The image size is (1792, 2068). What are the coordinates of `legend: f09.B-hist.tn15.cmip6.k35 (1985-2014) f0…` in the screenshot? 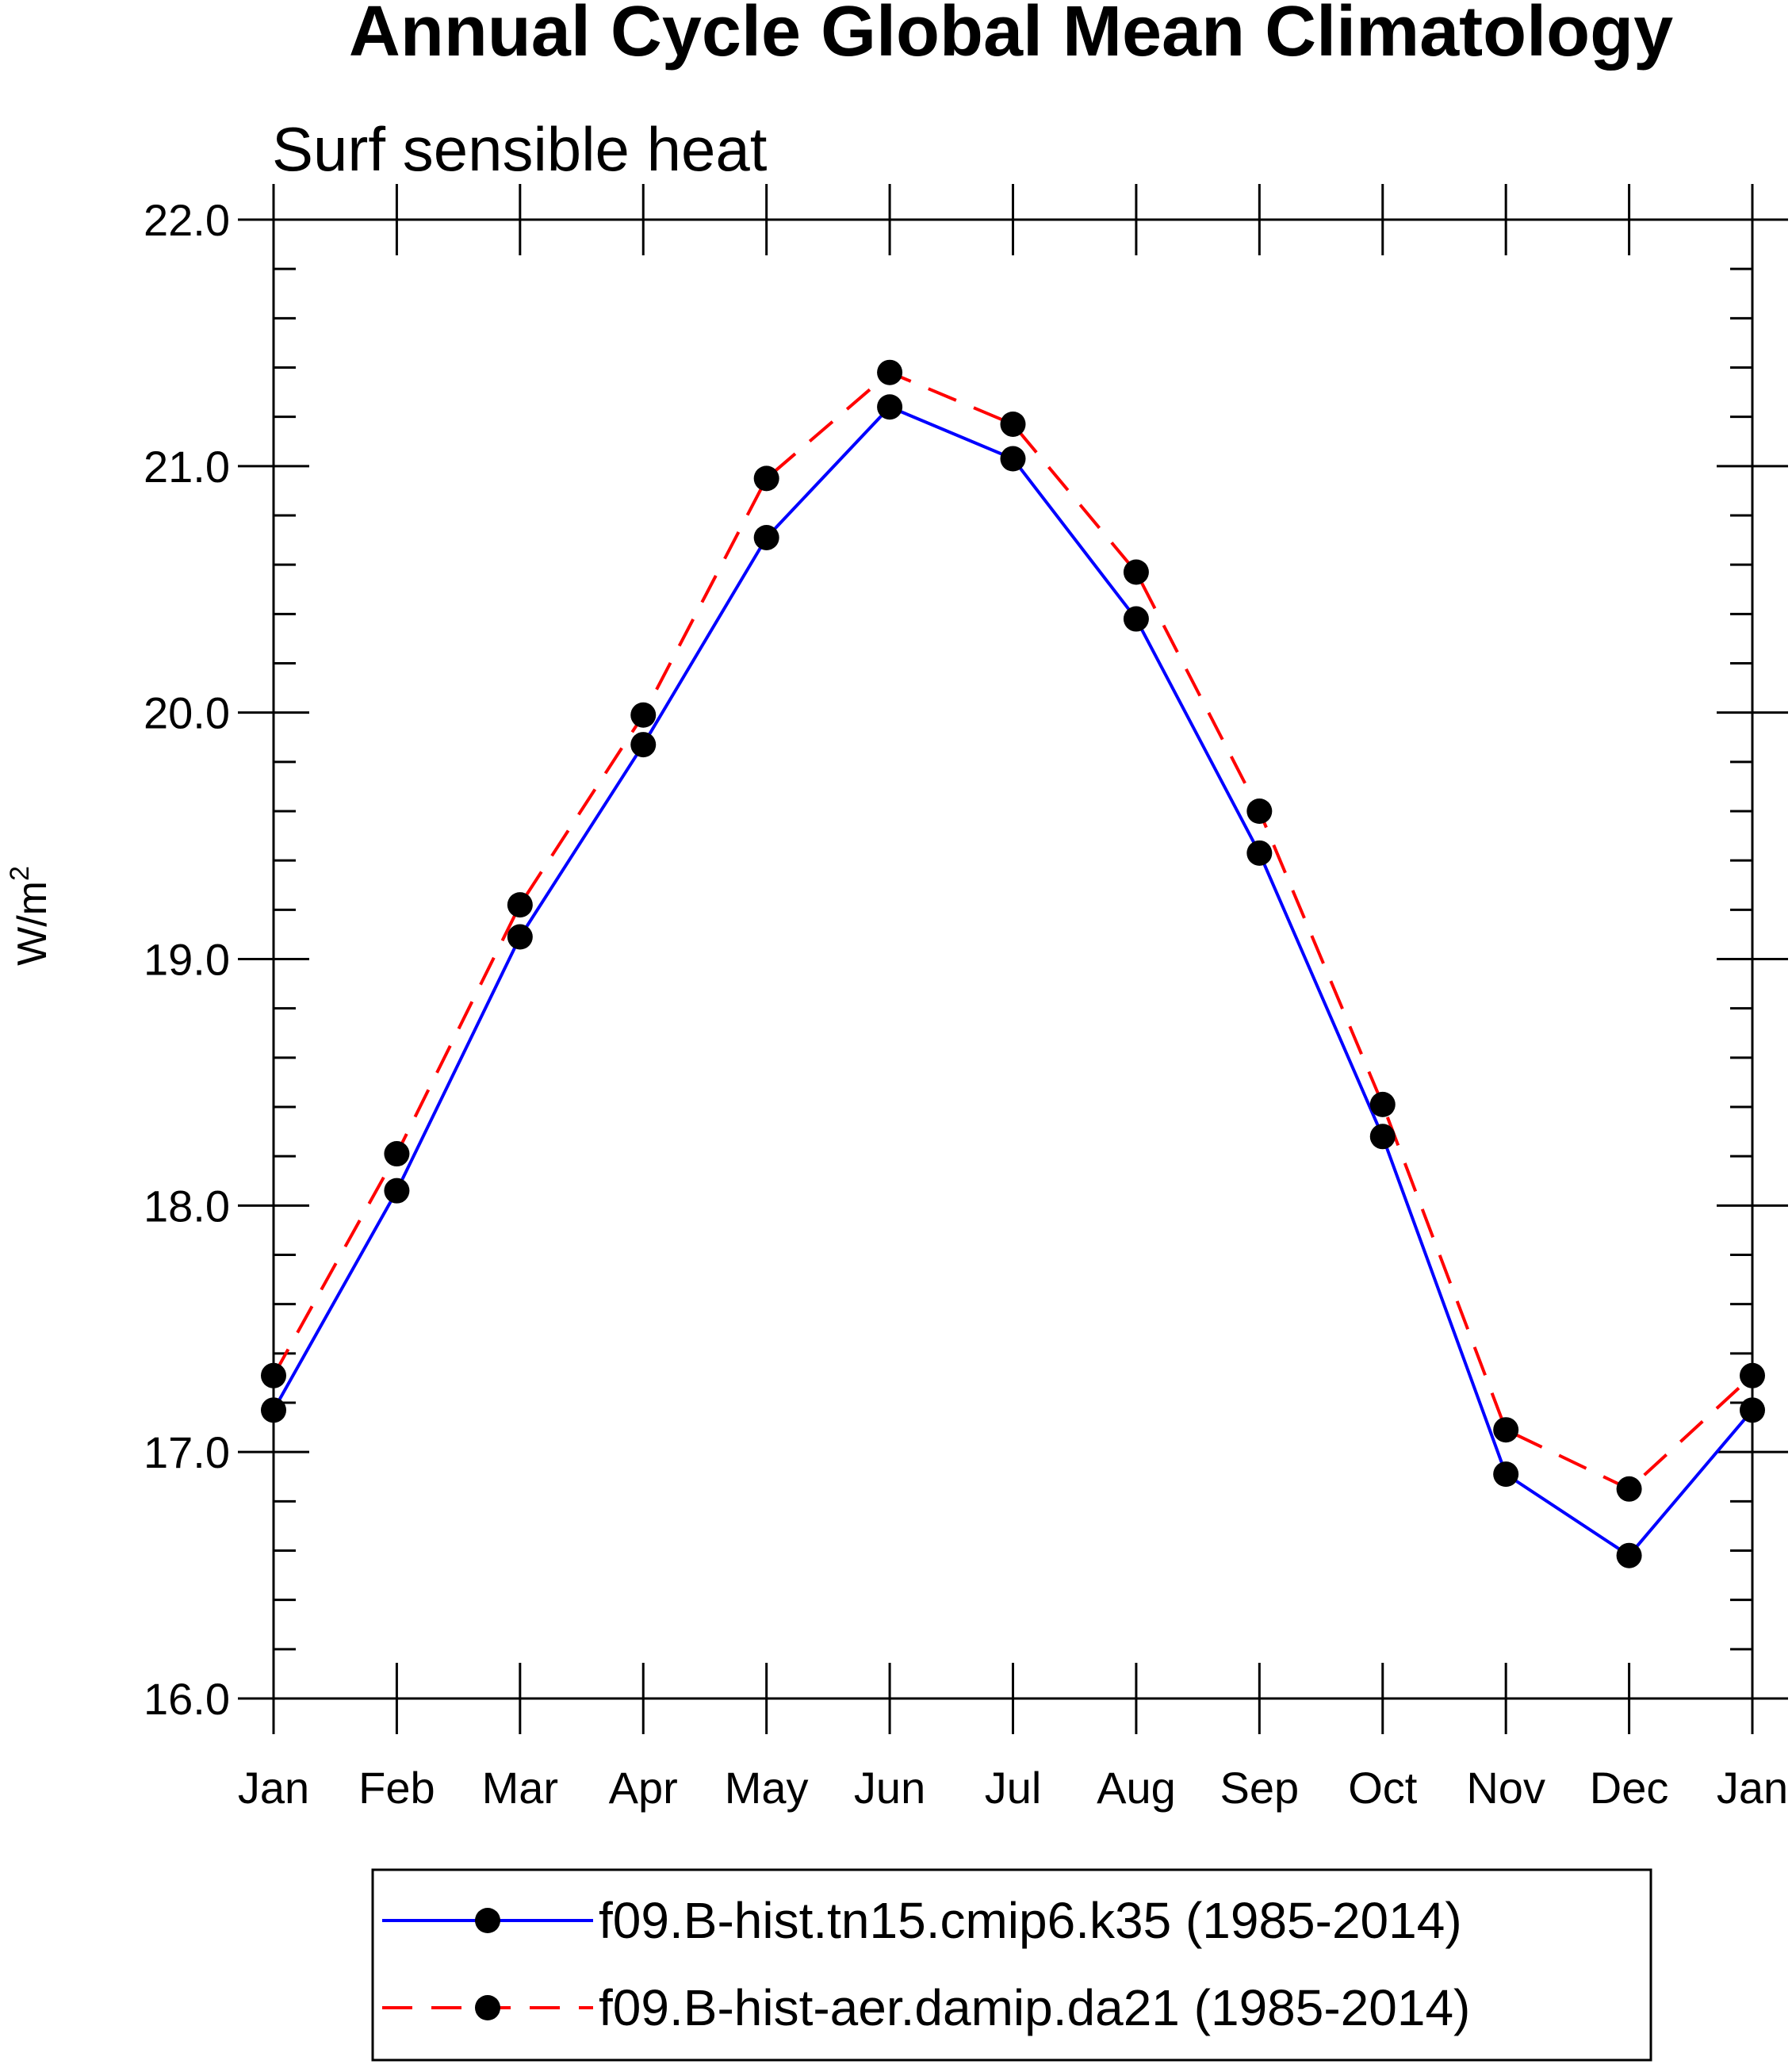 It's located at (1011, 1965).